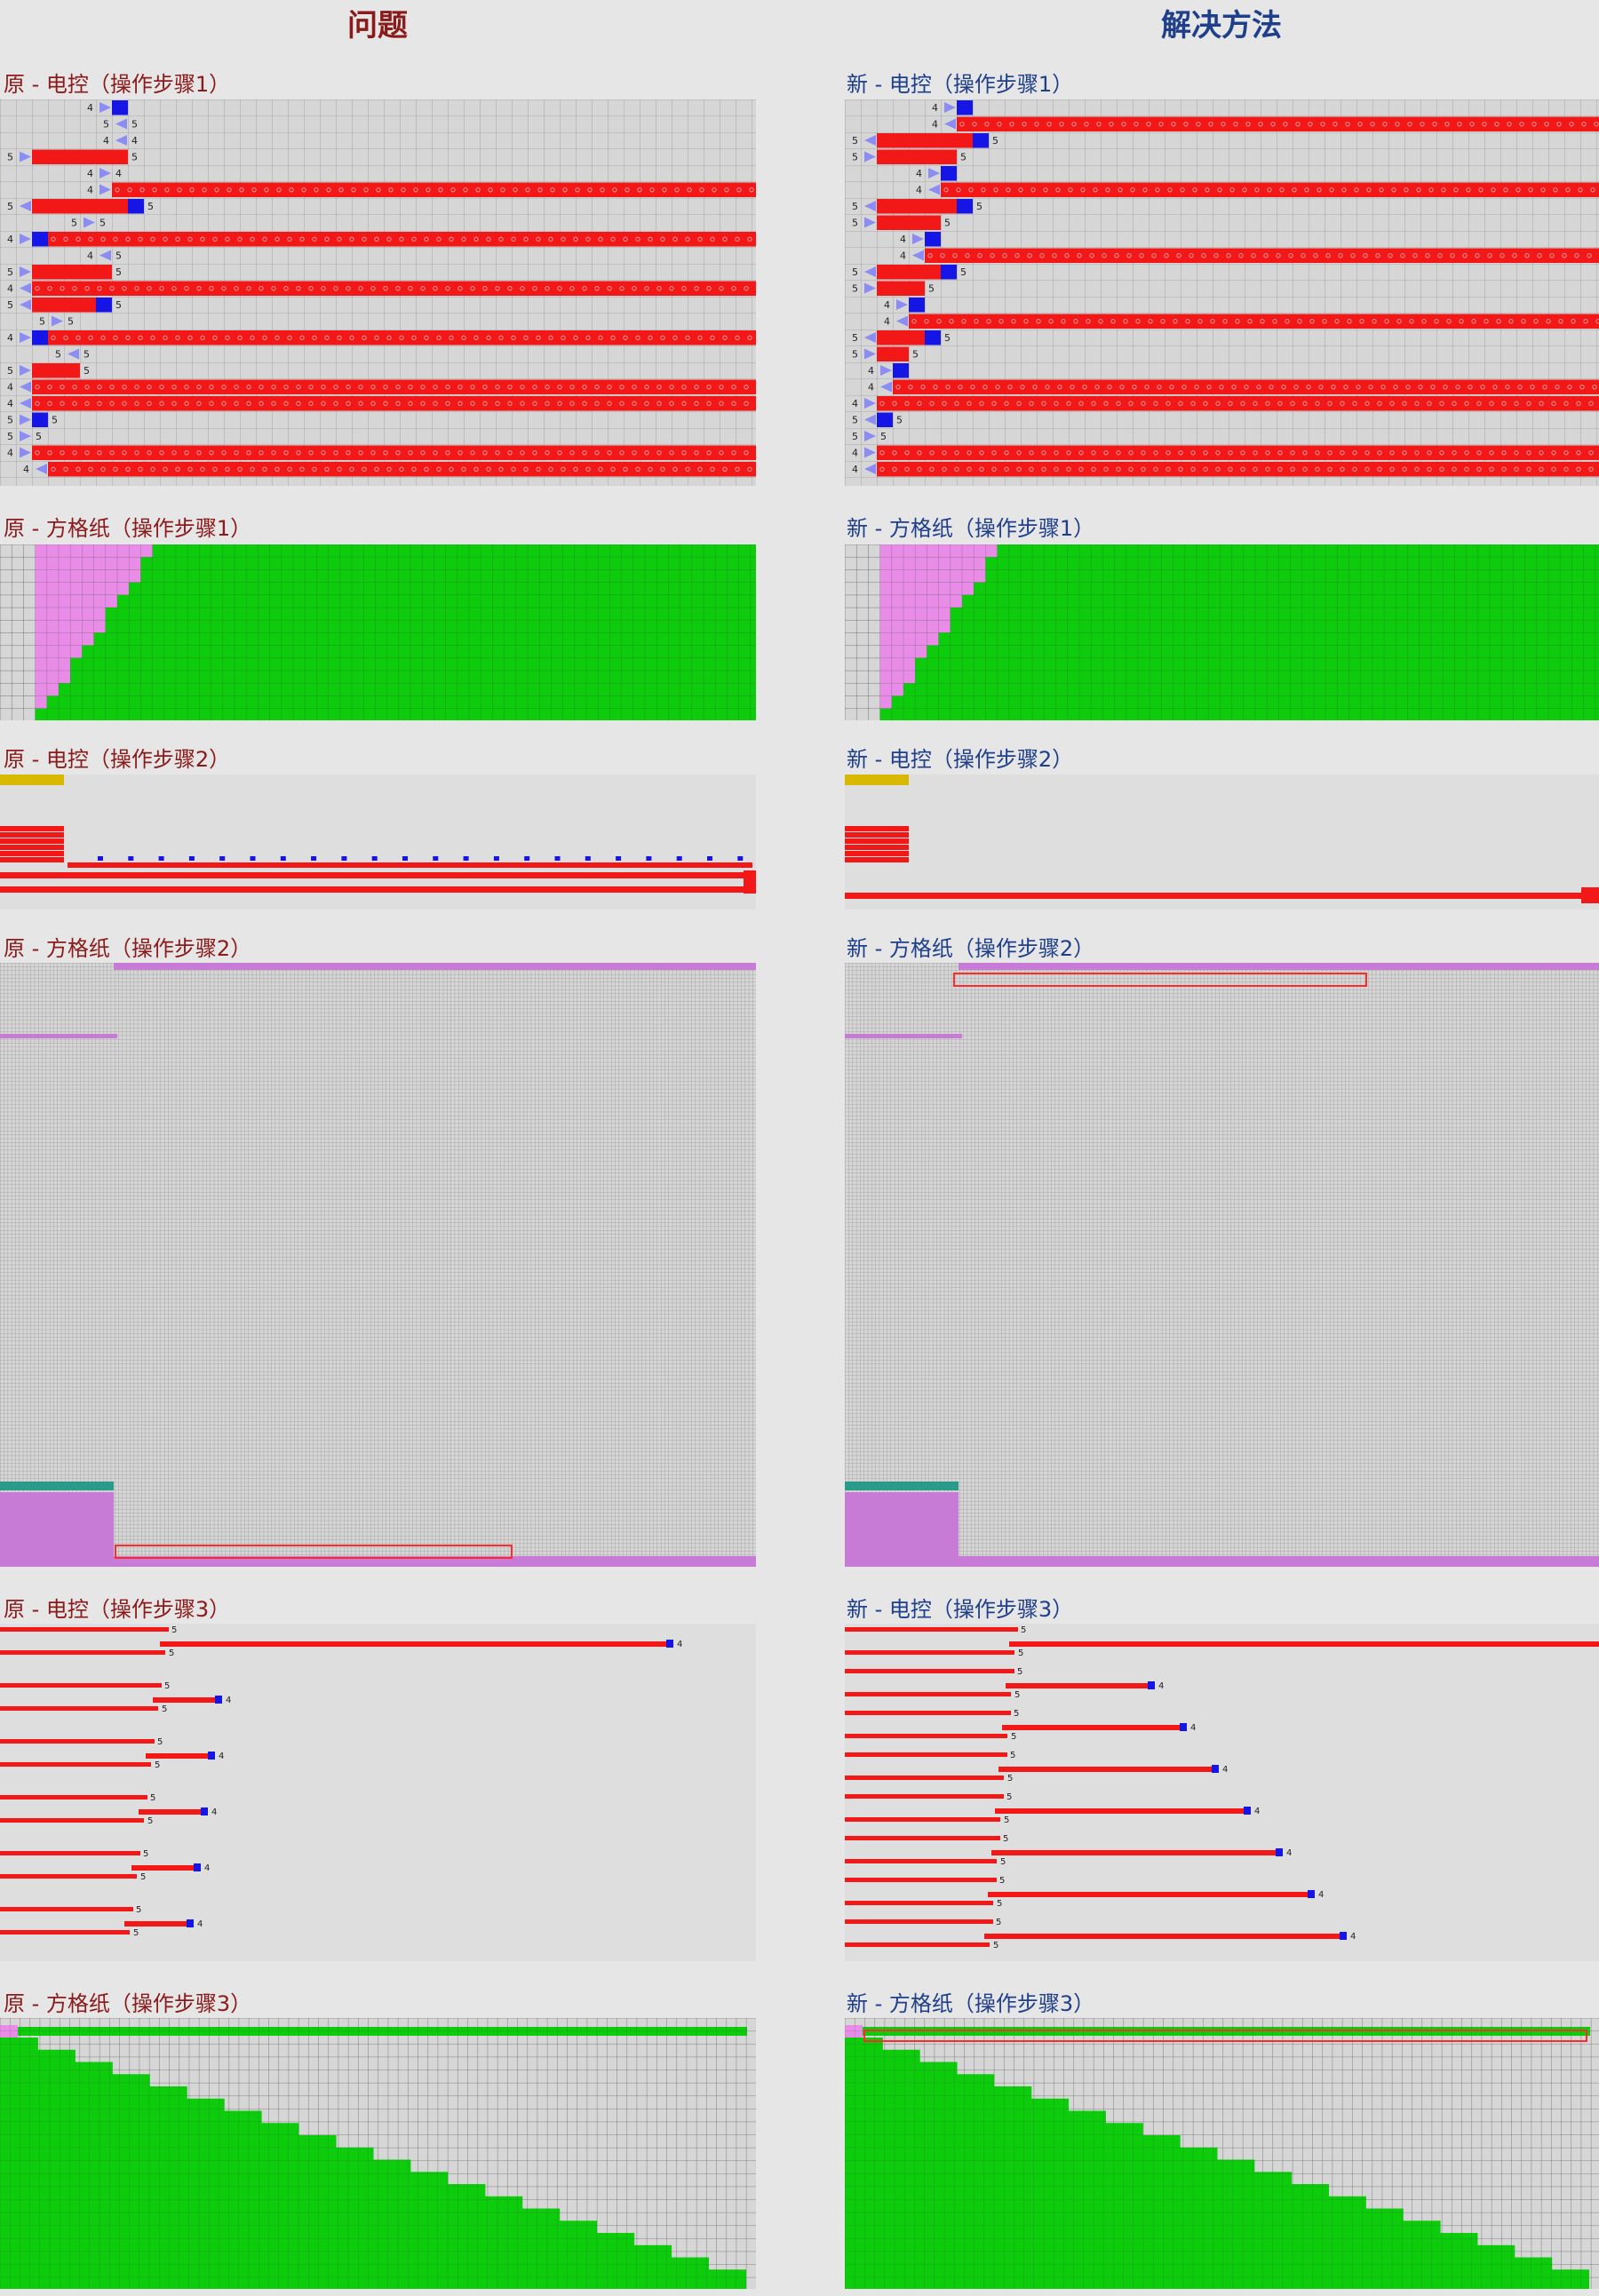  Describe the element at coordinates (32, 780) in the screenshot. I see `yellow-marker` at that location.